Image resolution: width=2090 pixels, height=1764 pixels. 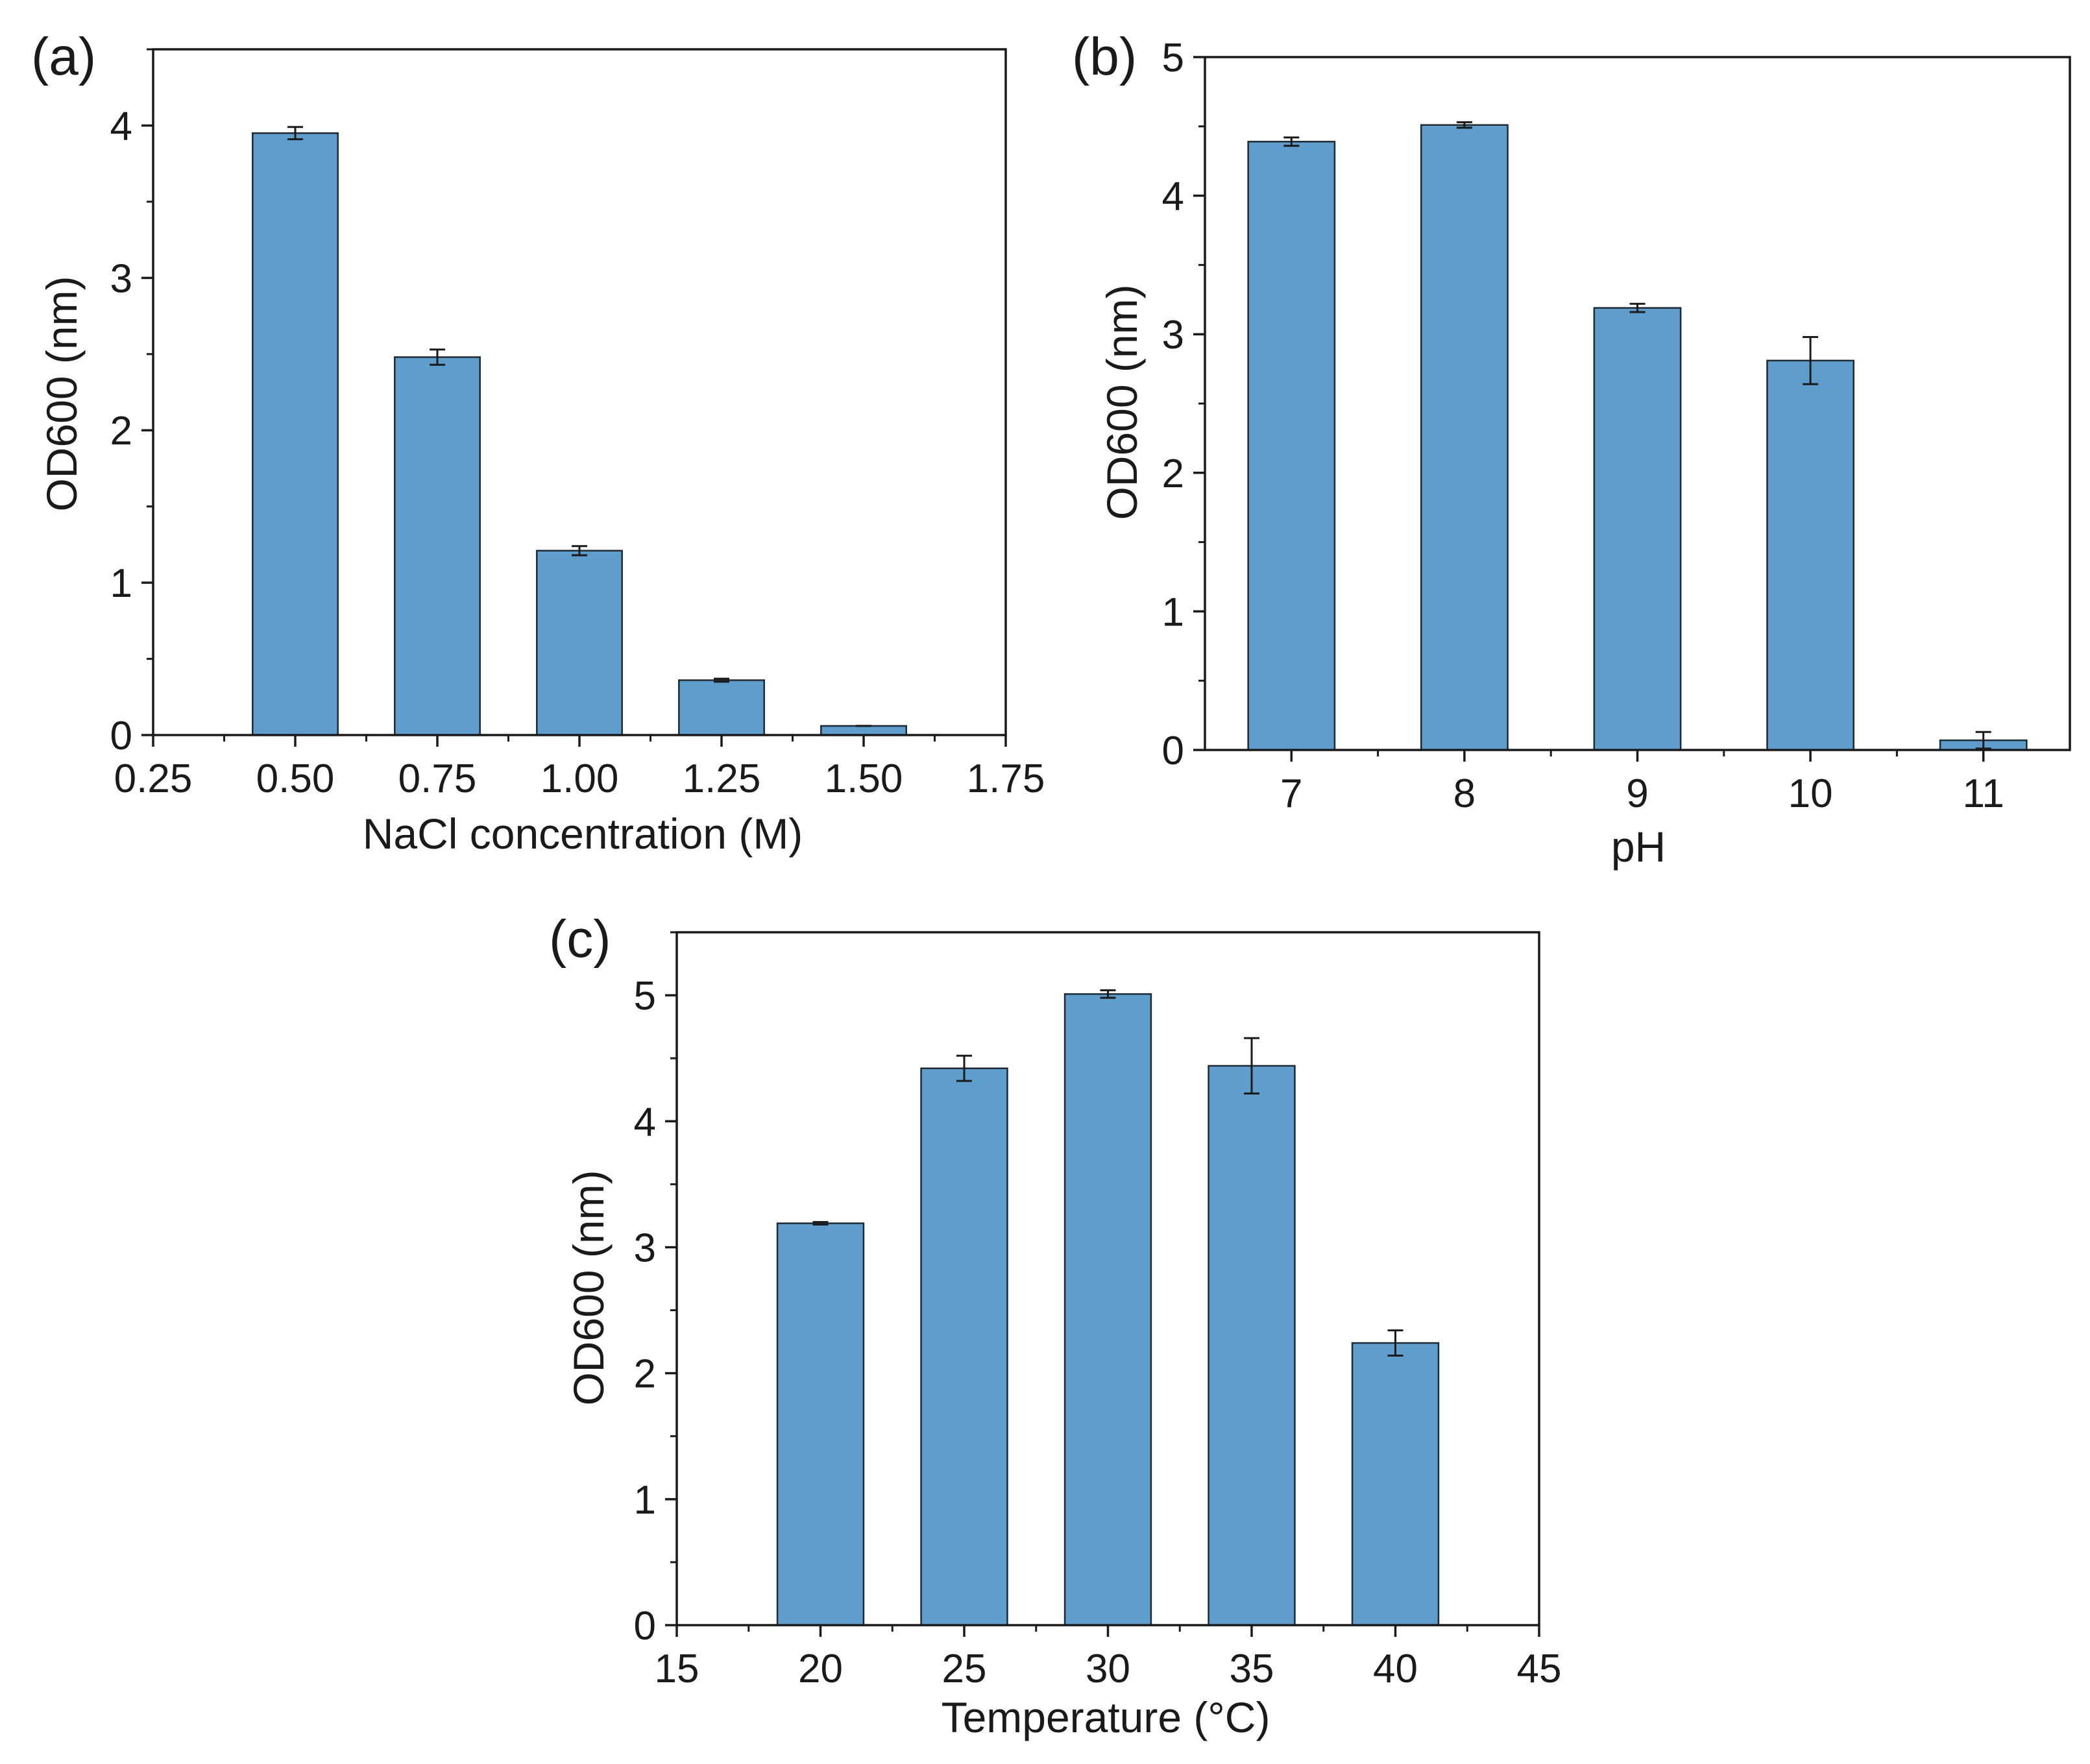 I want to click on panel-a-x-tick-label: 0.75, so click(x=437, y=778).